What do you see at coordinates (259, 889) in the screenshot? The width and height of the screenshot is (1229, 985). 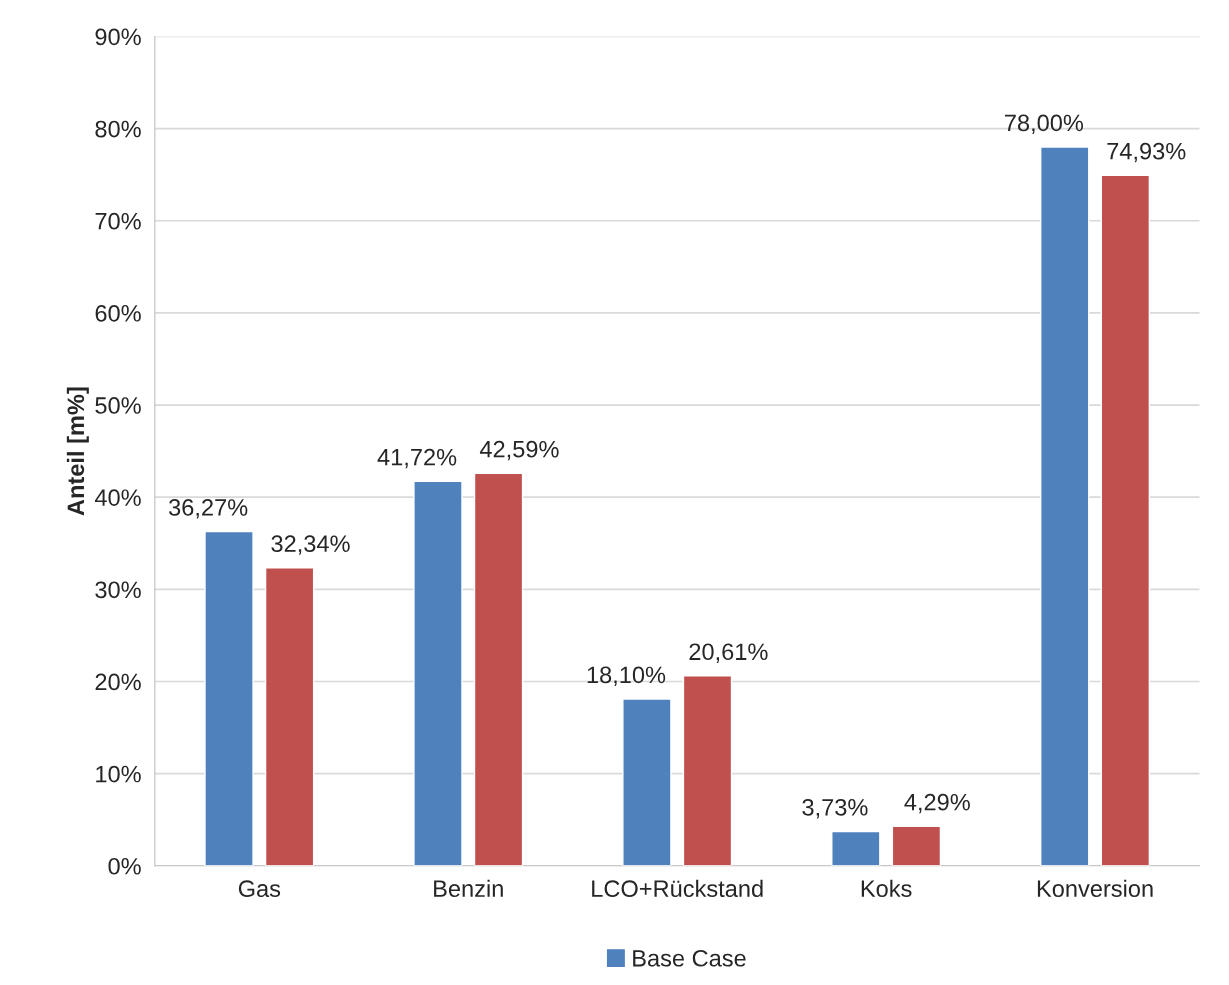 I see `x-tick-label: Gas` at bounding box center [259, 889].